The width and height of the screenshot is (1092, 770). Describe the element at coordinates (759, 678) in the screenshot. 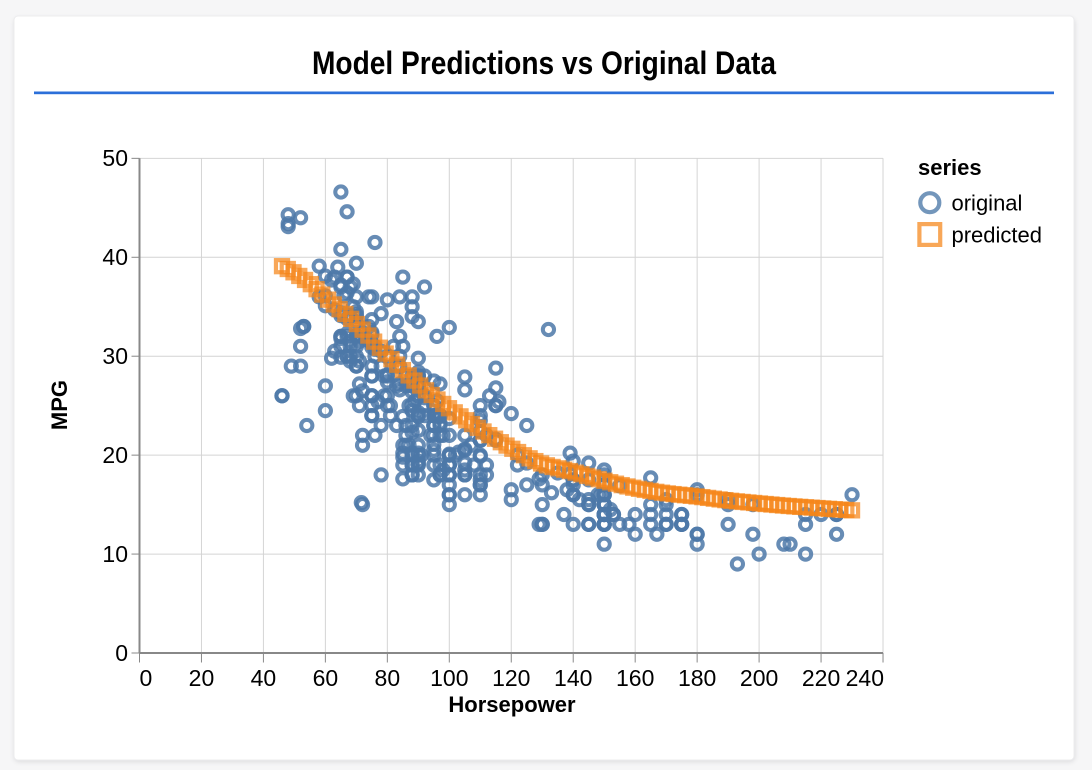

I see `svg-text: 200` at that location.